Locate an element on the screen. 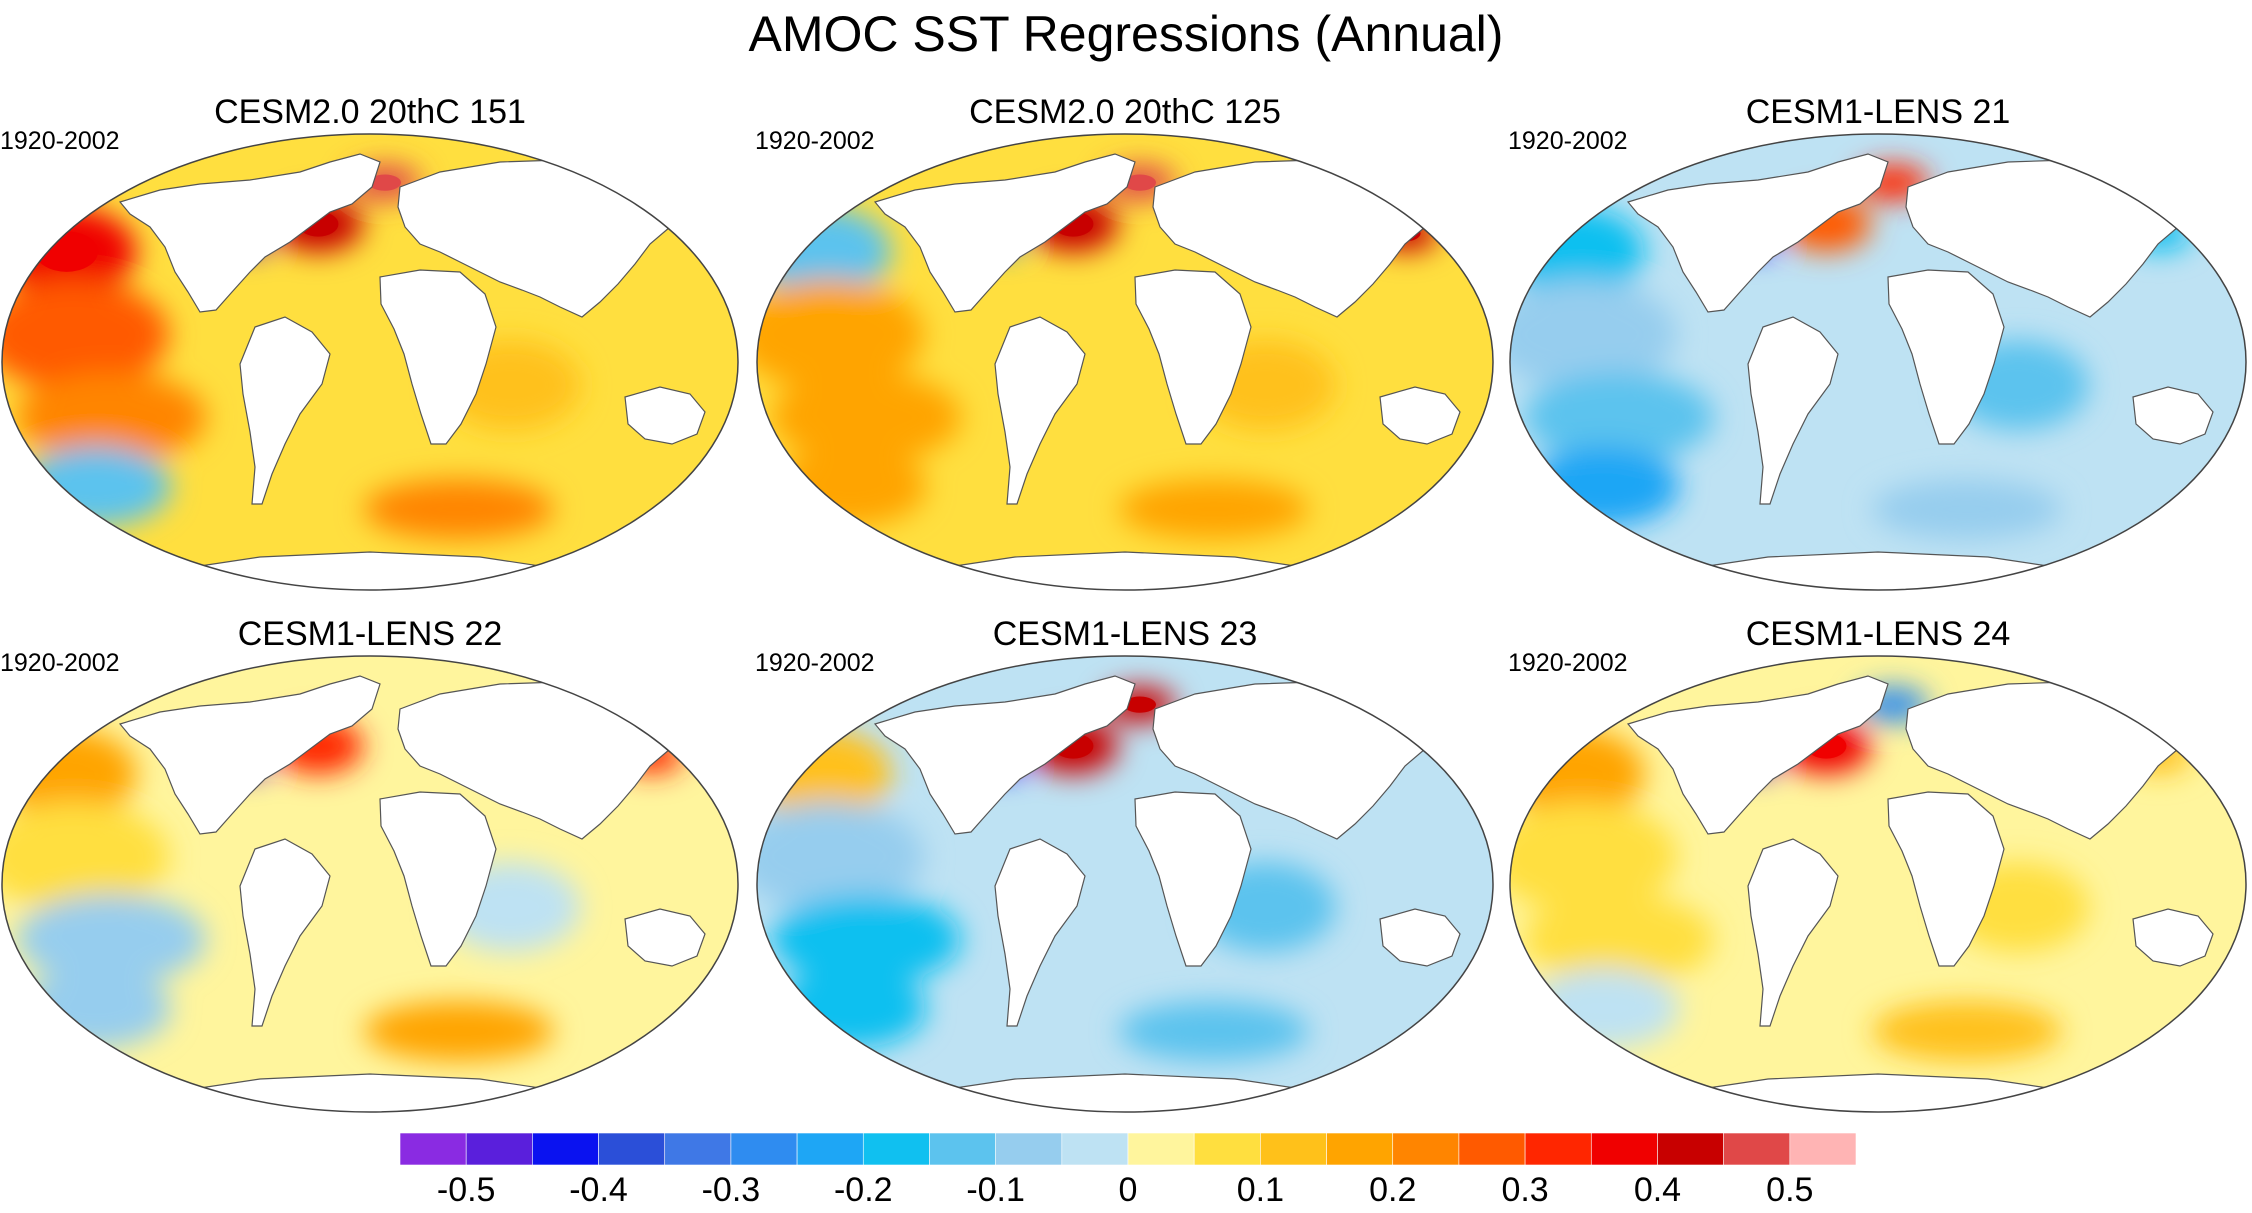  colorbar-tick-label: -0.5 is located at coordinates (466, 1190).